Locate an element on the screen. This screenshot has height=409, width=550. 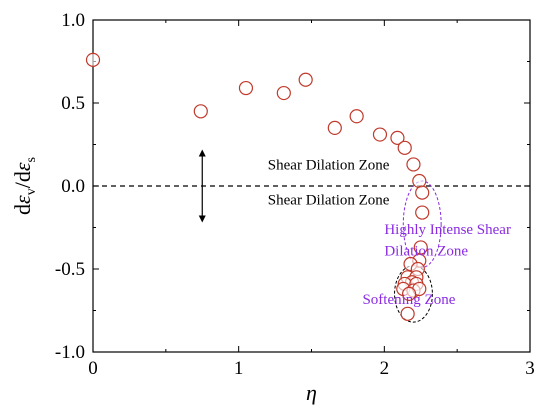
annotation-2: Highly Intense Shear is located at coordinates (447, 230).